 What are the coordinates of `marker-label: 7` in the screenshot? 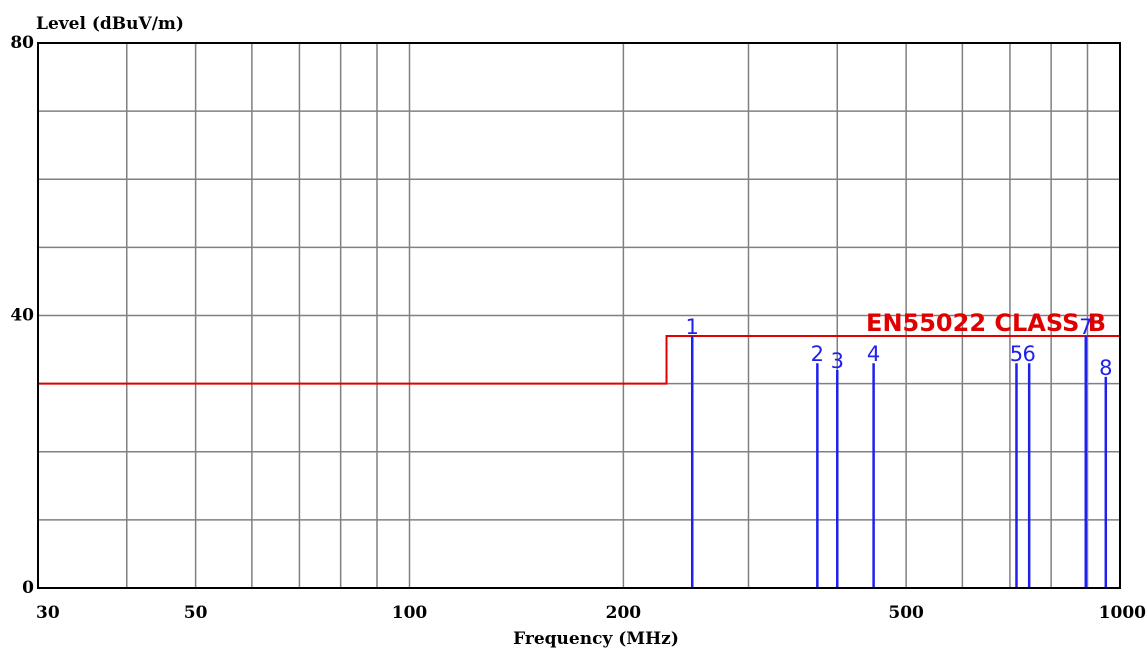 It's located at (1085, 327).